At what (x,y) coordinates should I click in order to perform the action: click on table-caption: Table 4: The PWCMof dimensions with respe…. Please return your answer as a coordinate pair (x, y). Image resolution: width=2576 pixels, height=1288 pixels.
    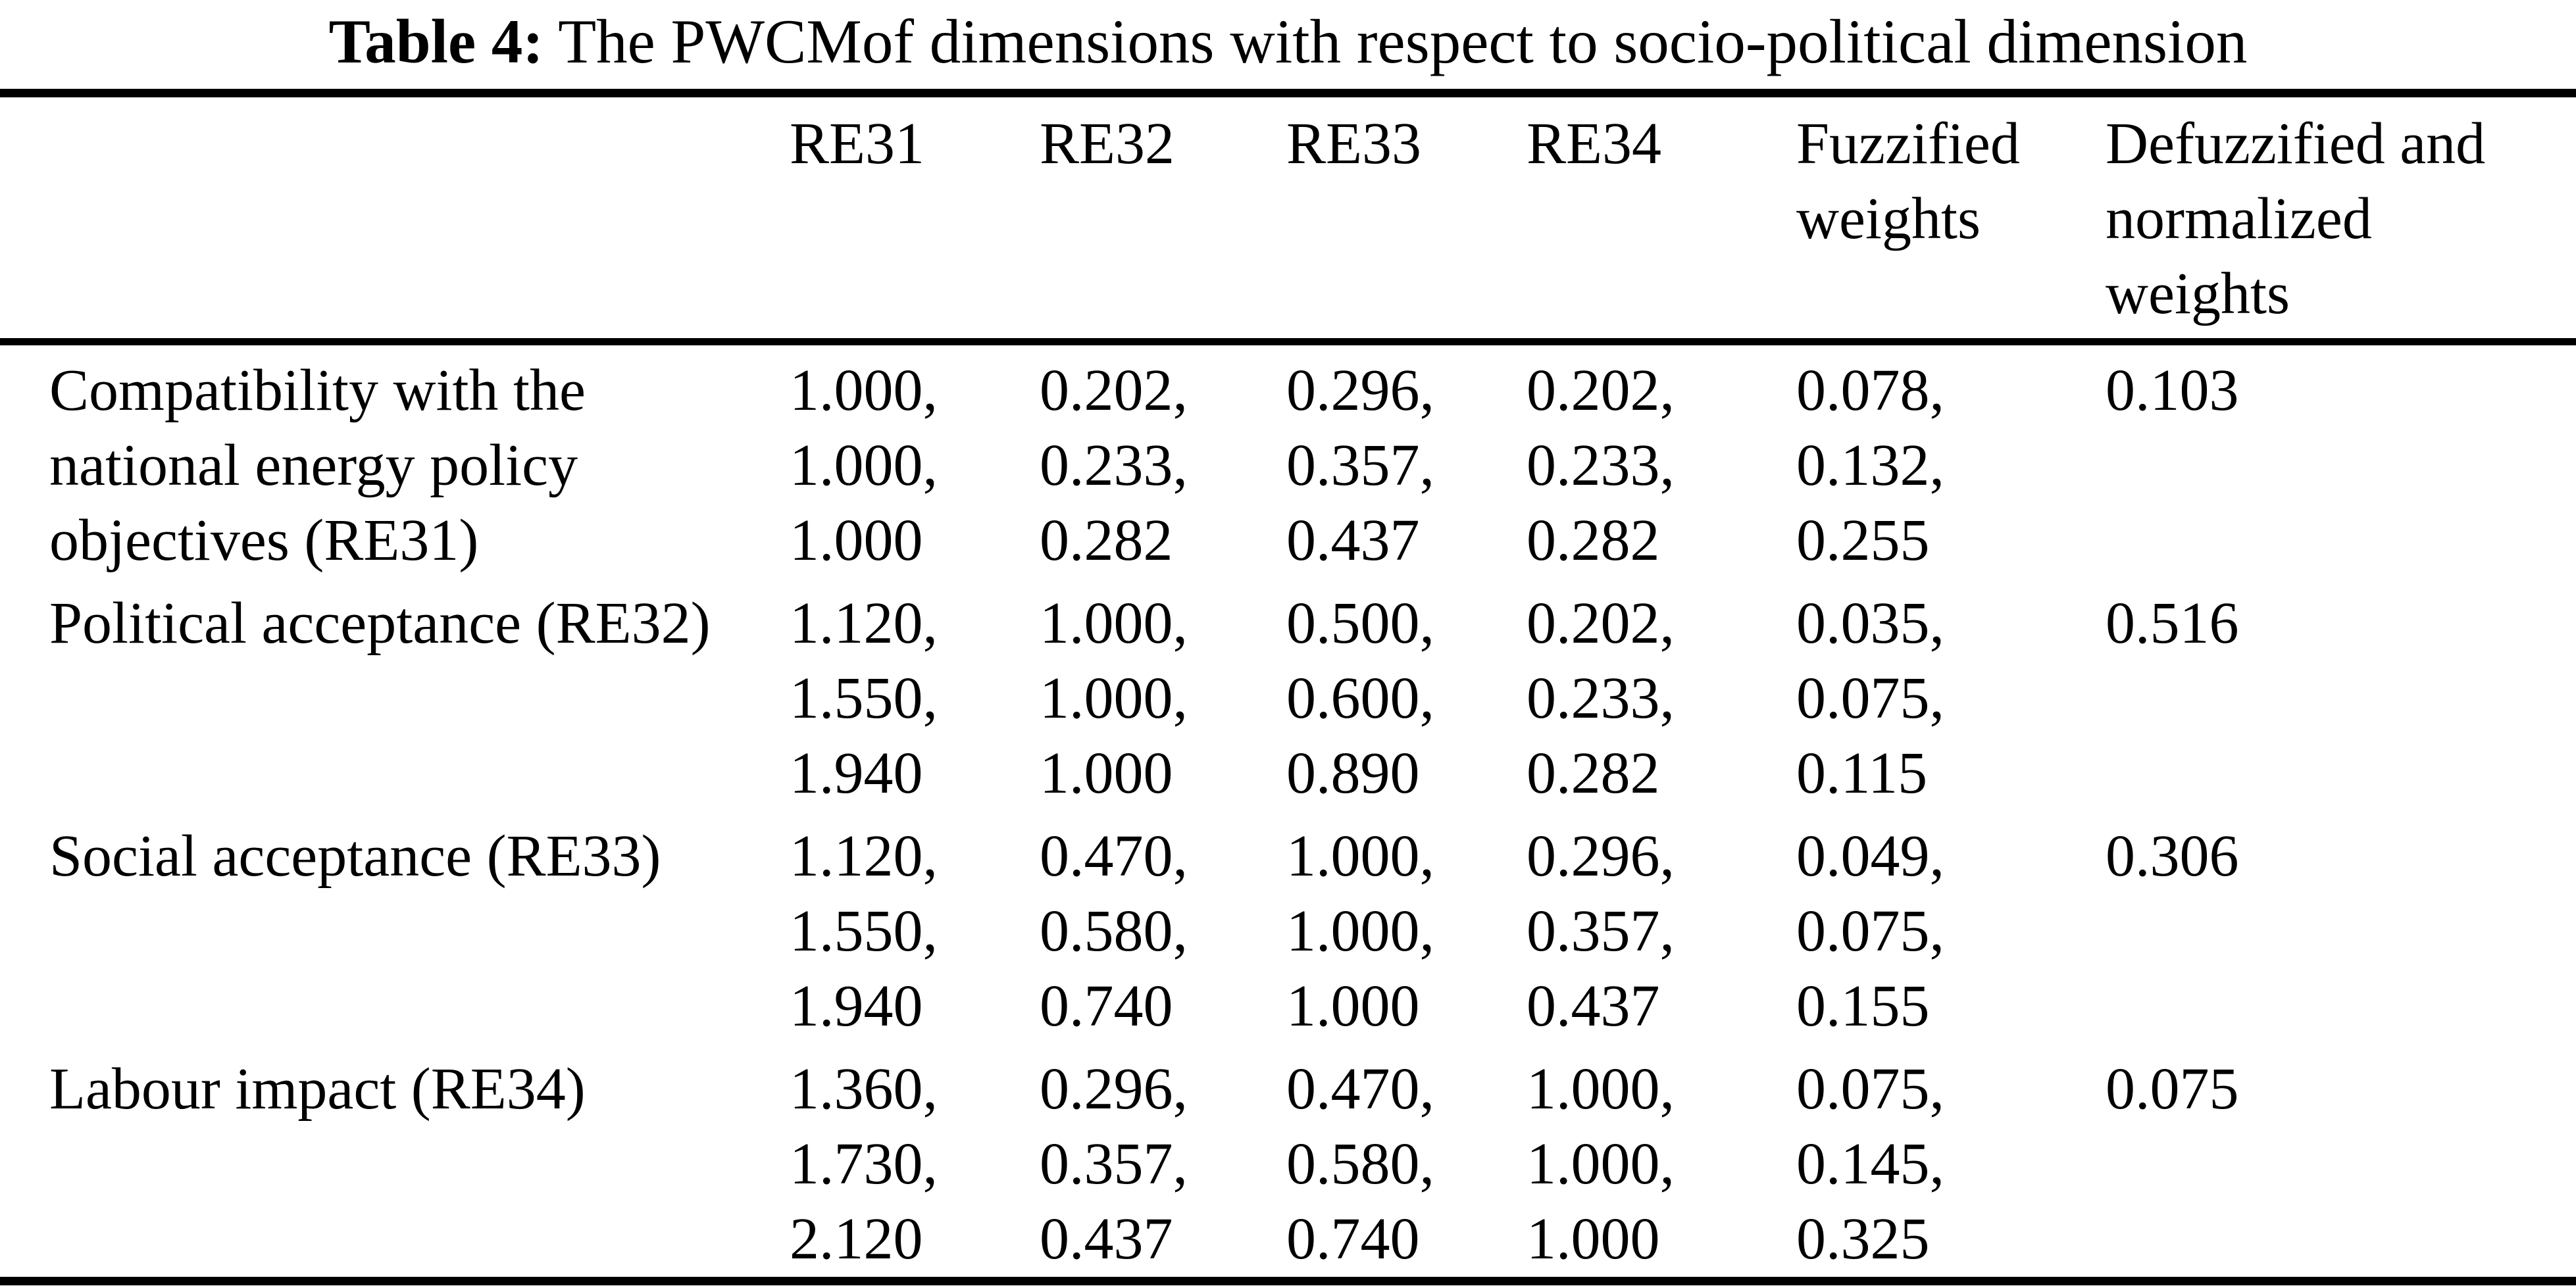
    Looking at the image, I should click on (1288, 44).